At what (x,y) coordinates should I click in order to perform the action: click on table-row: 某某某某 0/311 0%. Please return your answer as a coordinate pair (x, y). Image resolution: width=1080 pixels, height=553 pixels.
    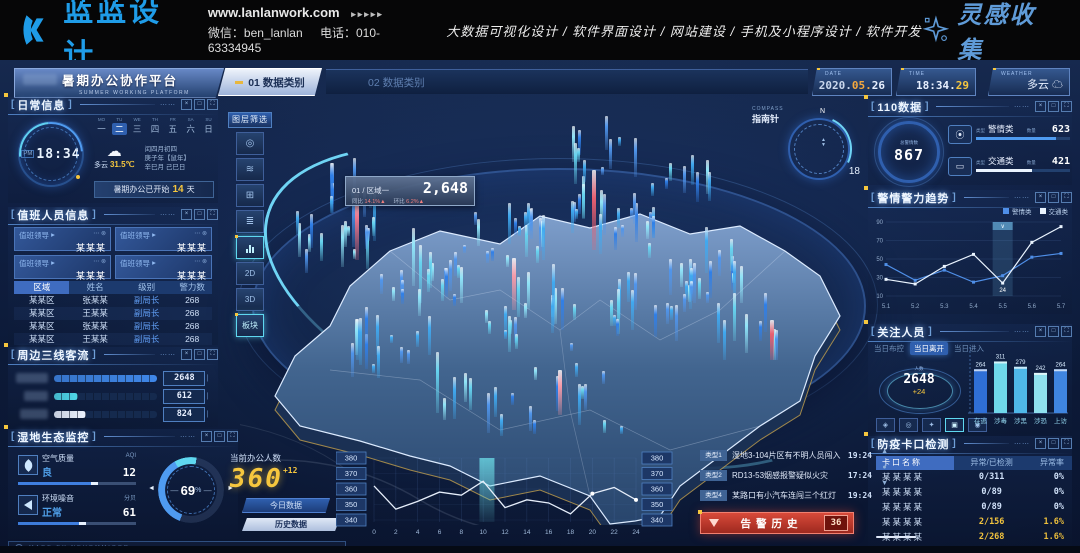
    Looking at the image, I should click on (973, 477).